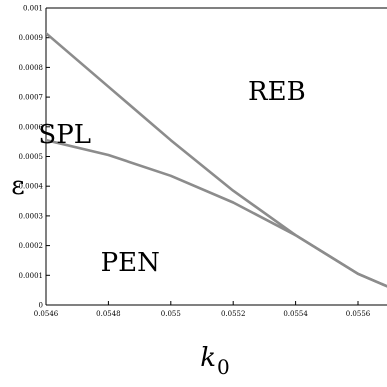 The image size is (387, 387). What do you see at coordinates (31, 68) in the screenshot?
I see `y-tick-label: 0.0008` at bounding box center [31, 68].